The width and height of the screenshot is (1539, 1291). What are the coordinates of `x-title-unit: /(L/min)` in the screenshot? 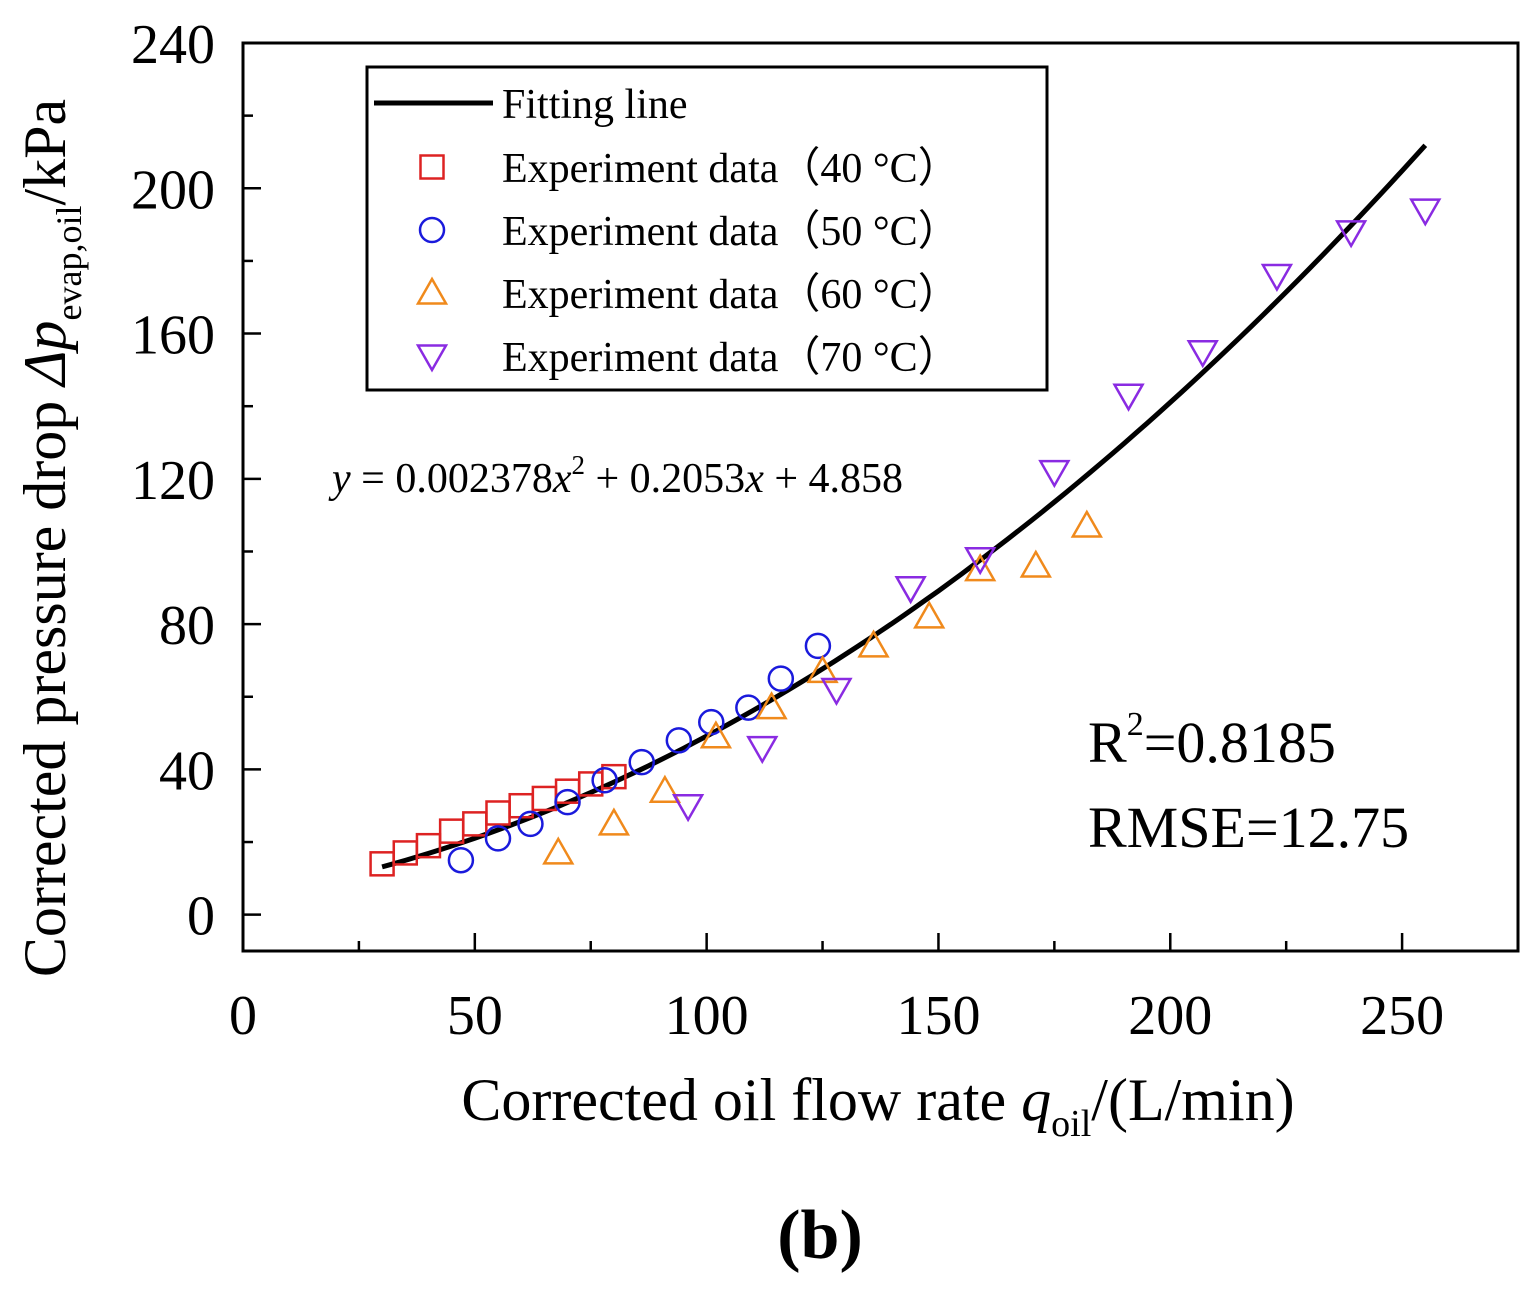 It's located at (1192, 1100).